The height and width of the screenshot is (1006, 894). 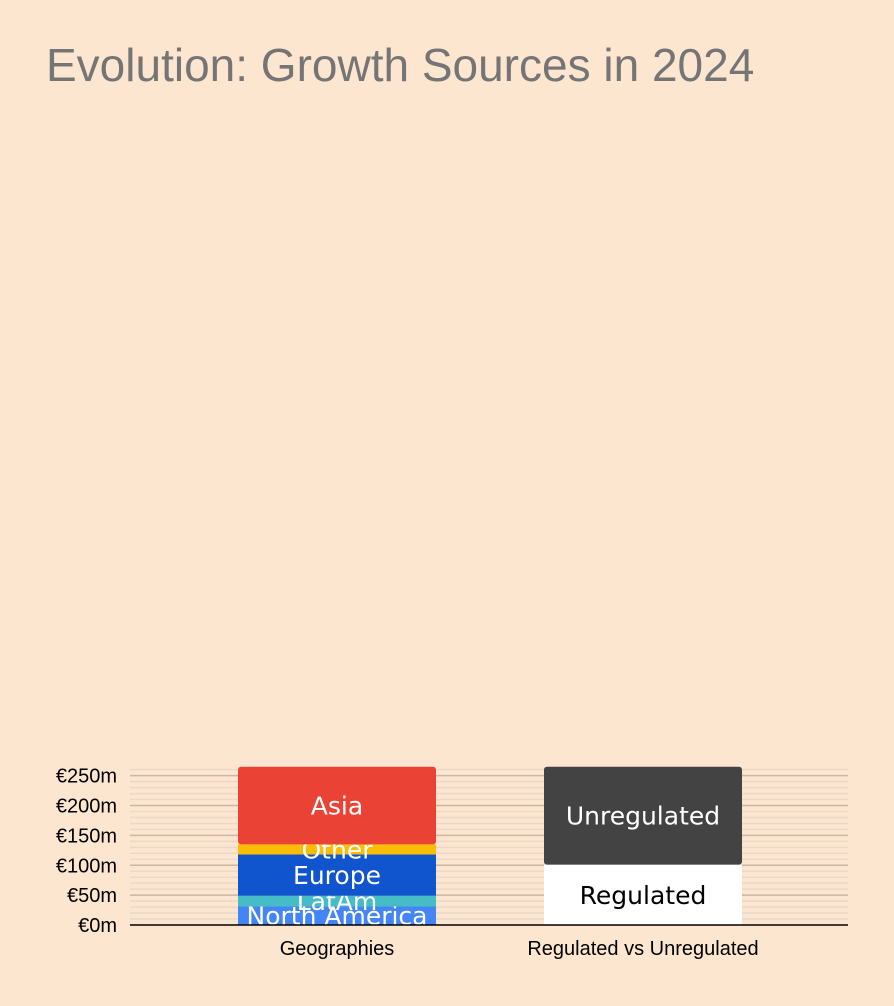 I want to click on y-tick-label: €250m, so click(x=86, y=777).